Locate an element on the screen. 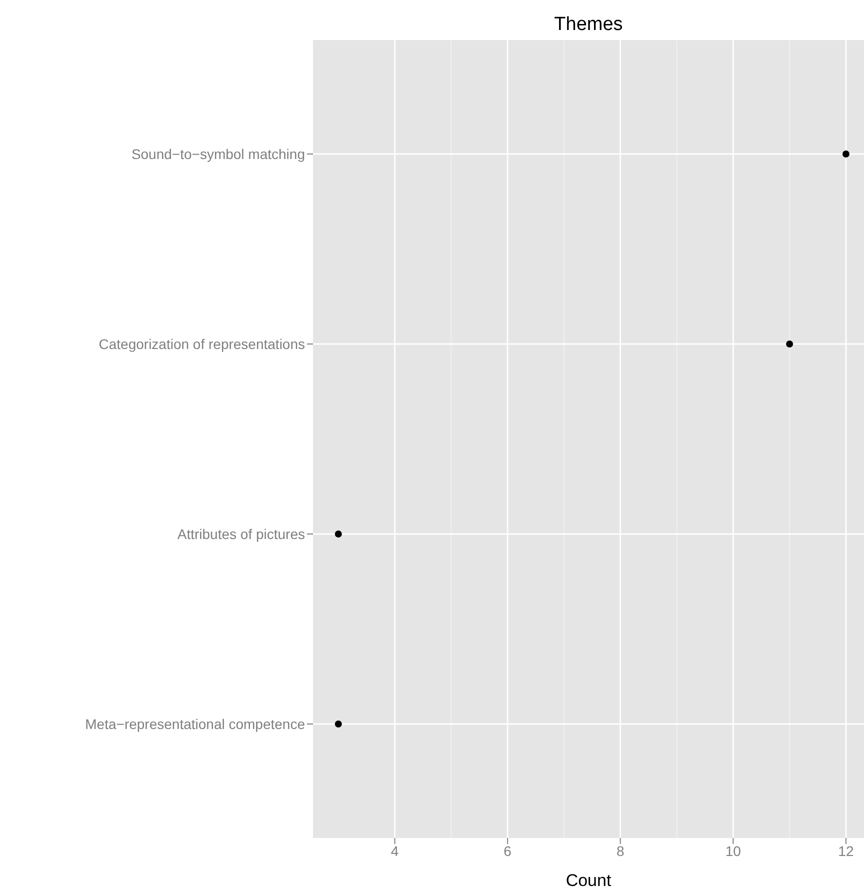 The image size is (864, 894). x-tick-label: 4 is located at coordinates (394, 850).